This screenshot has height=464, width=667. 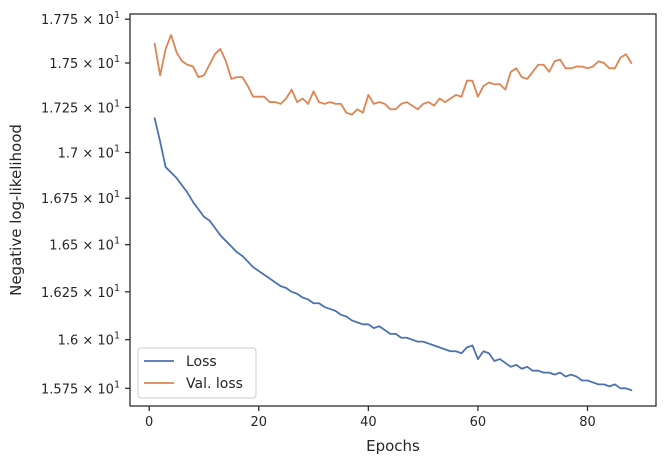 What do you see at coordinates (84, 245) in the screenshot?
I see `y-tick-label: 1.65 × 10¹` at bounding box center [84, 245].